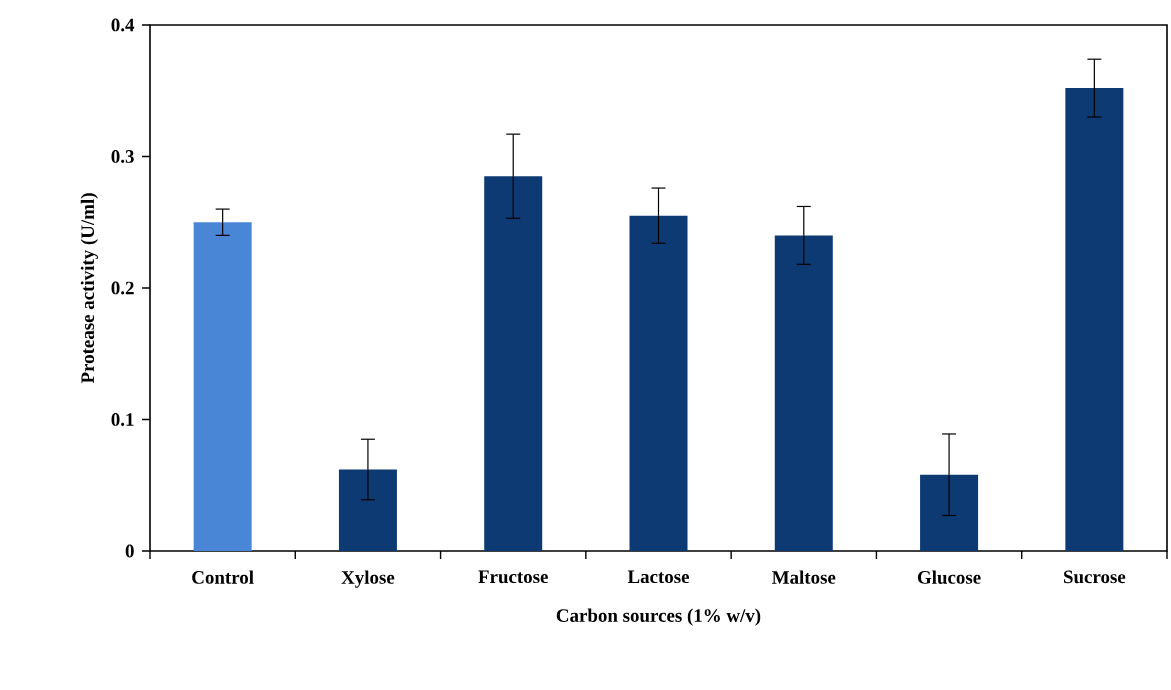 This screenshot has height=690, width=1171. Describe the element at coordinates (122, 419) in the screenshot. I see `y-tick-label: 0.1` at that location.